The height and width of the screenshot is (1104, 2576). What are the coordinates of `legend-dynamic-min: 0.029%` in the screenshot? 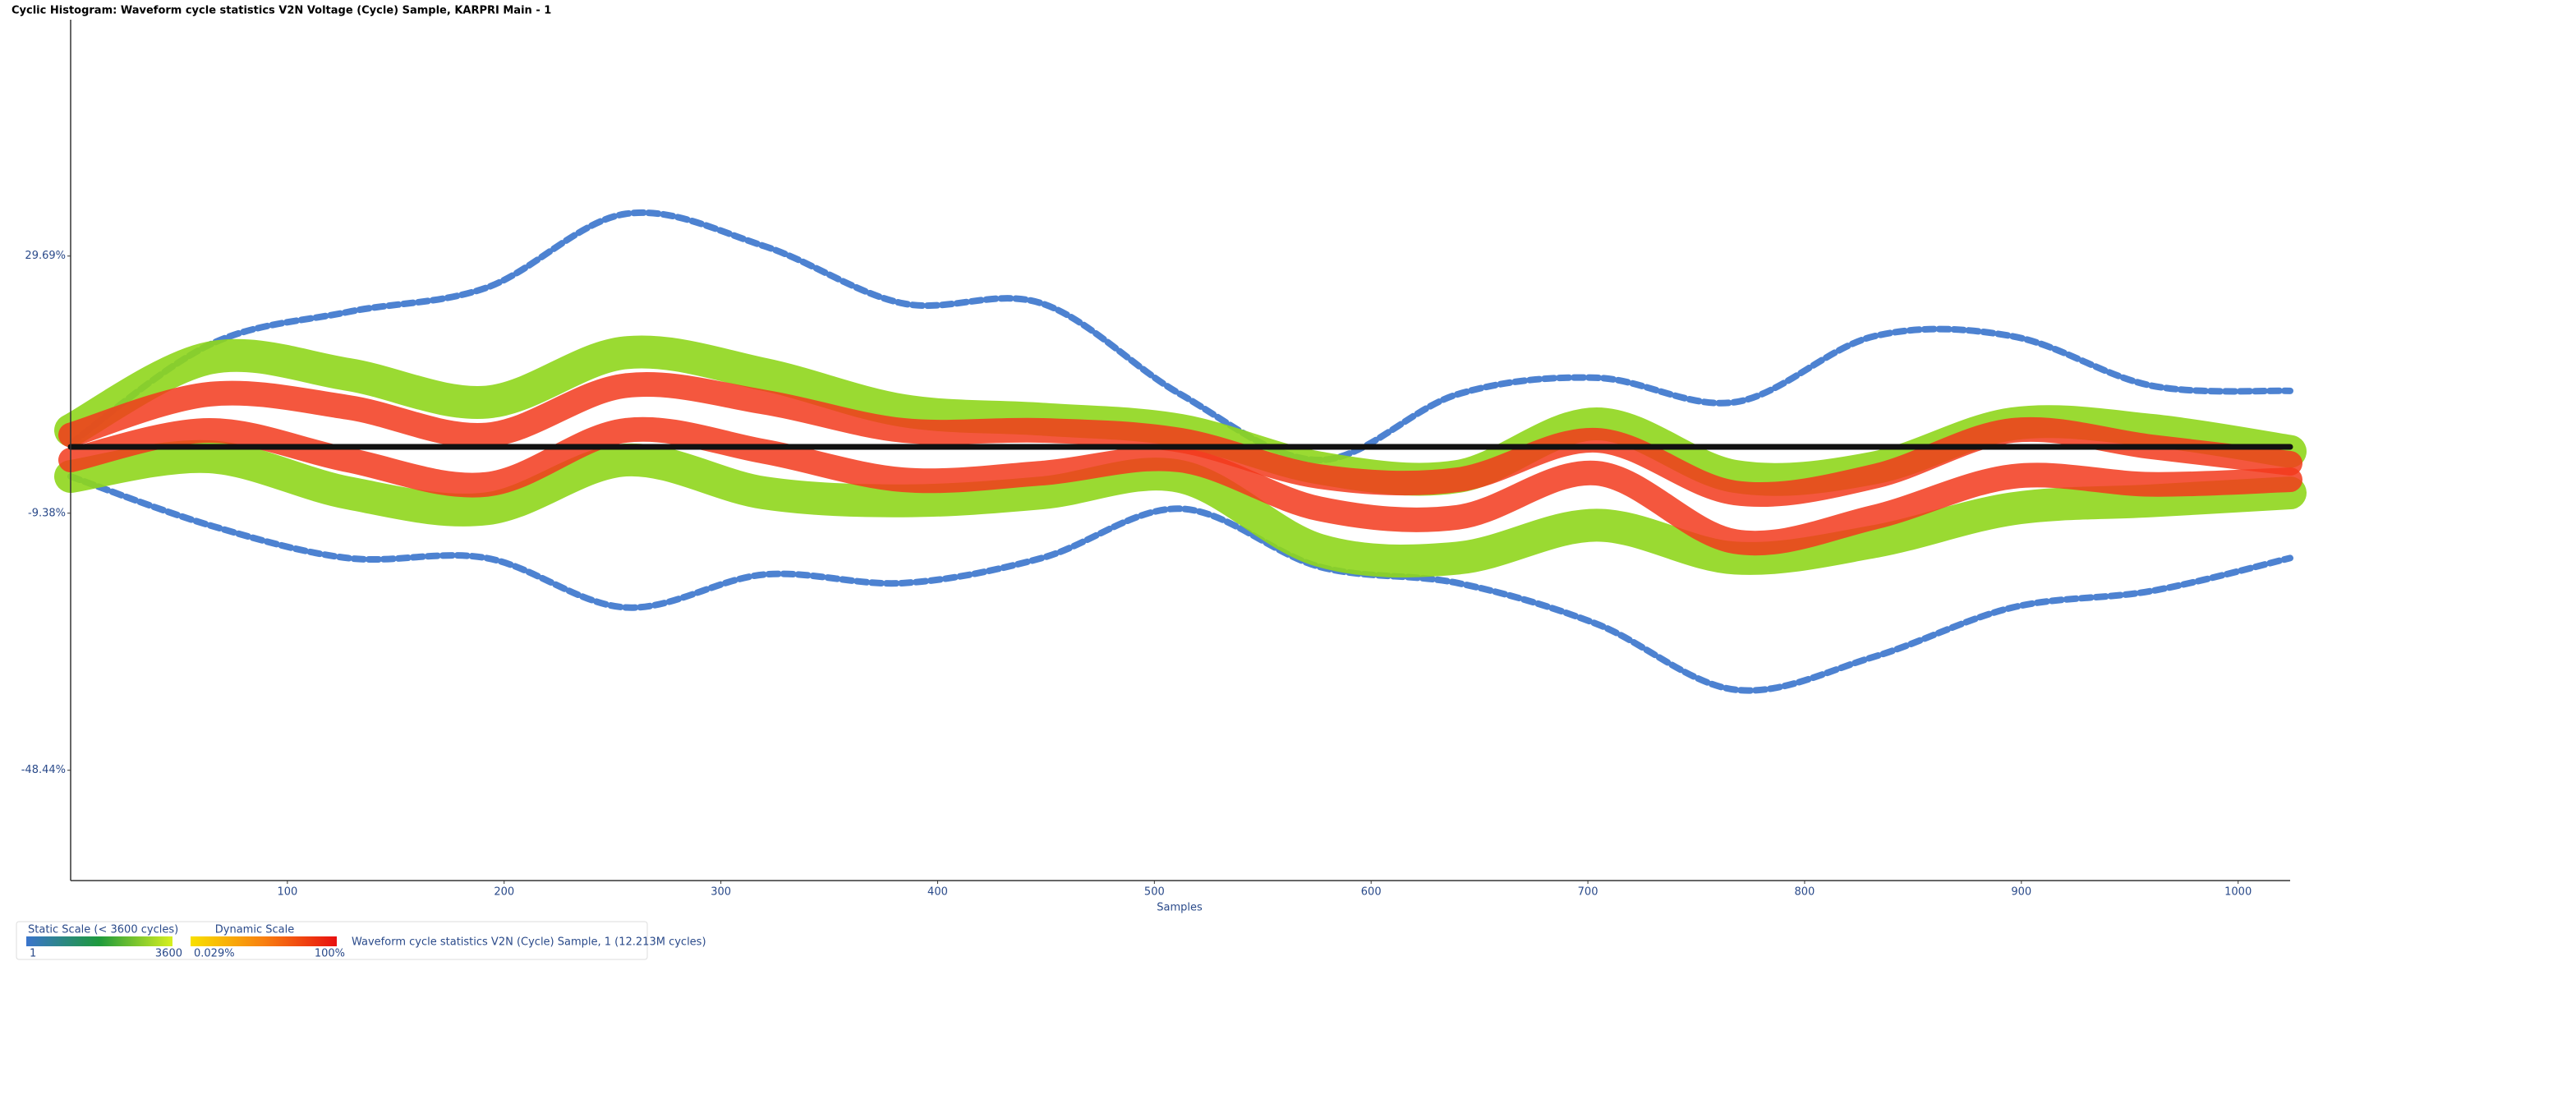 It's located at (214, 954).